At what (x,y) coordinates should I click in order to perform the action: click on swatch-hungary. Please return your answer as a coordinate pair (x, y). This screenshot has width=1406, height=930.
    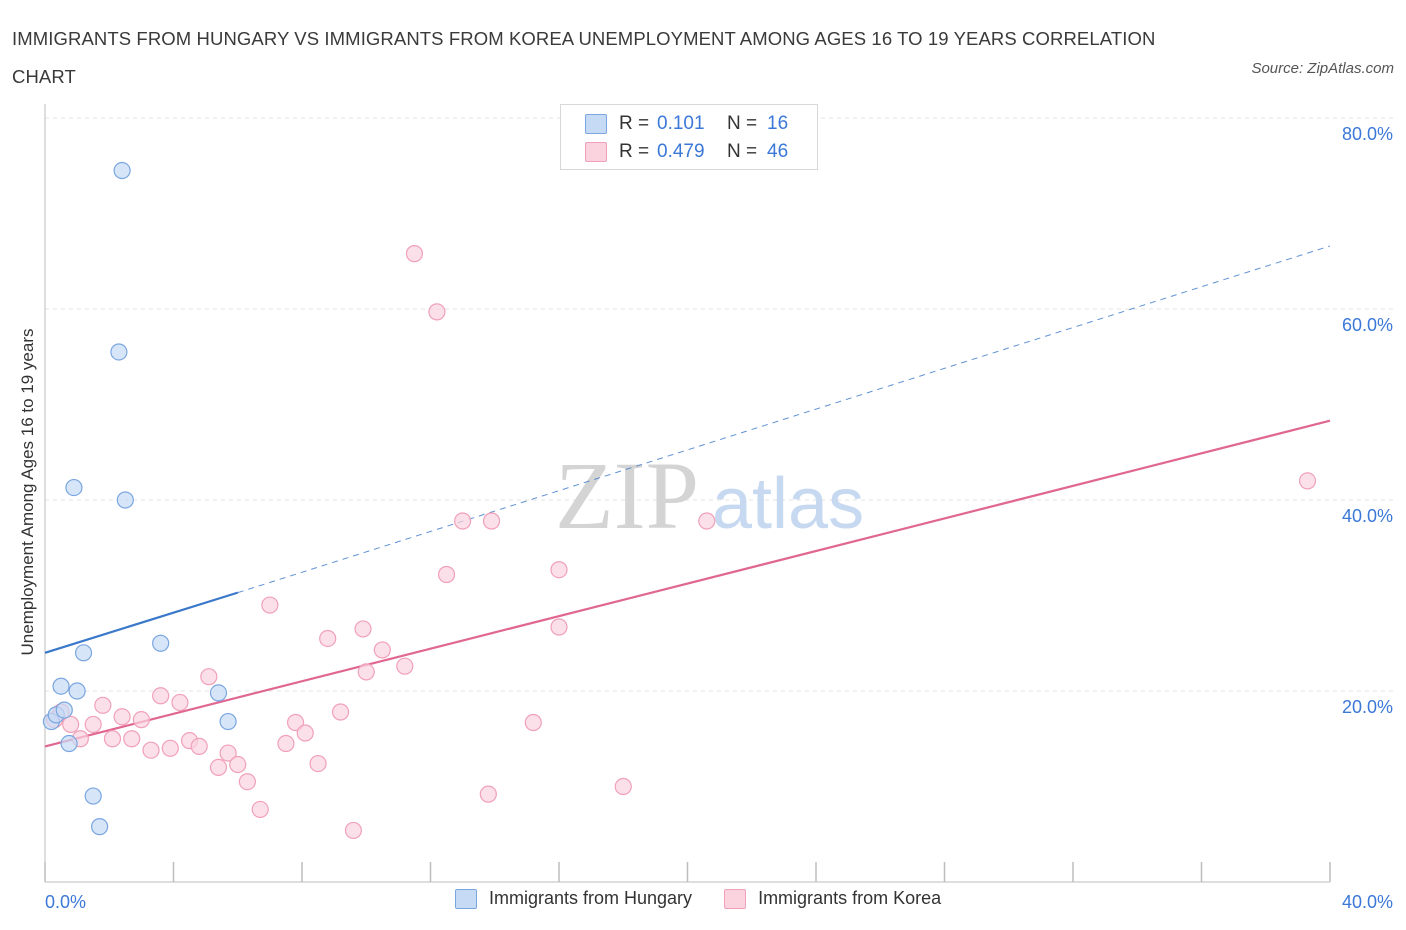
    Looking at the image, I should click on (596, 124).